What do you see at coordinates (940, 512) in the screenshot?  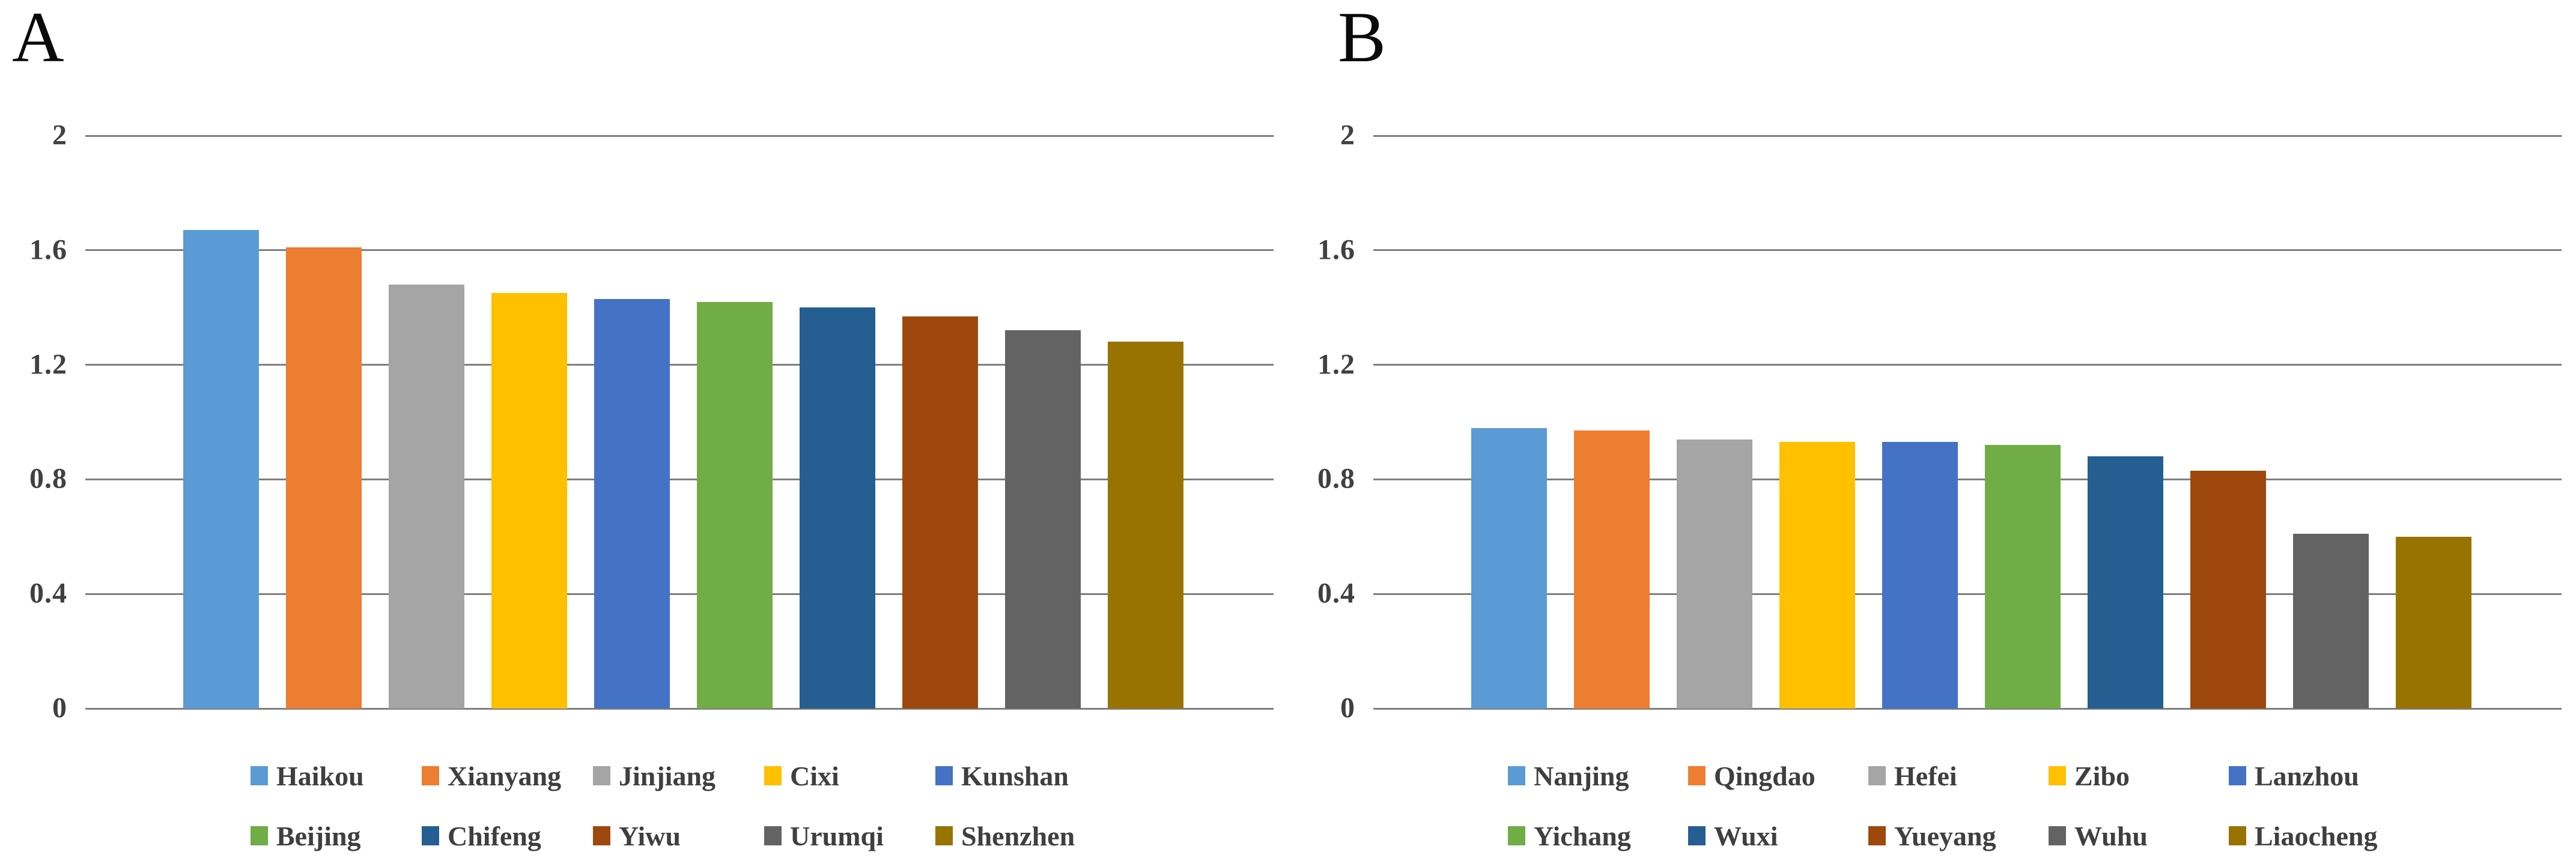 I see `bar-yiwu` at bounding box center [940, 512].